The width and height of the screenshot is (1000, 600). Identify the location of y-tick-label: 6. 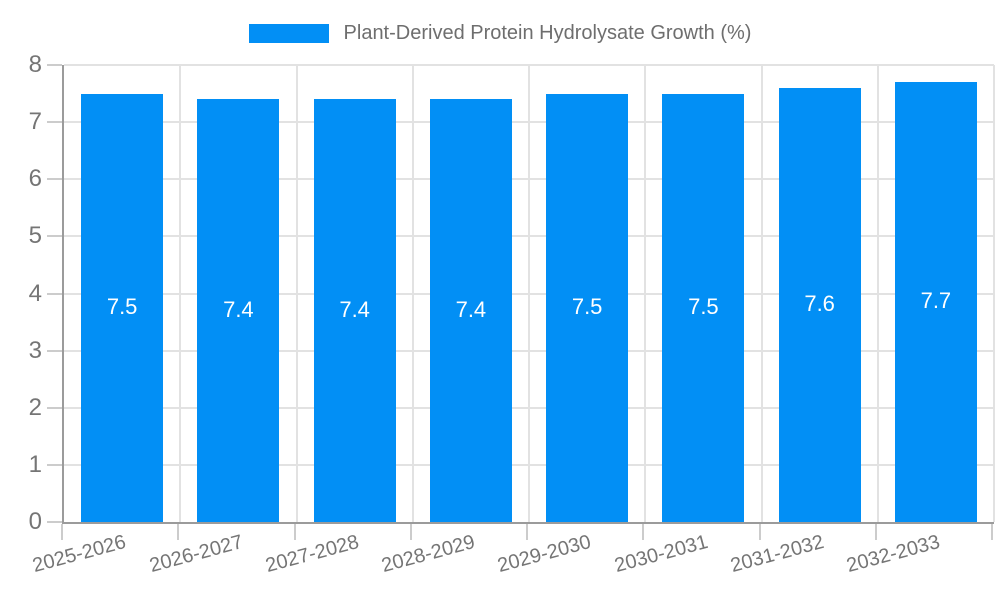
(35, 179).